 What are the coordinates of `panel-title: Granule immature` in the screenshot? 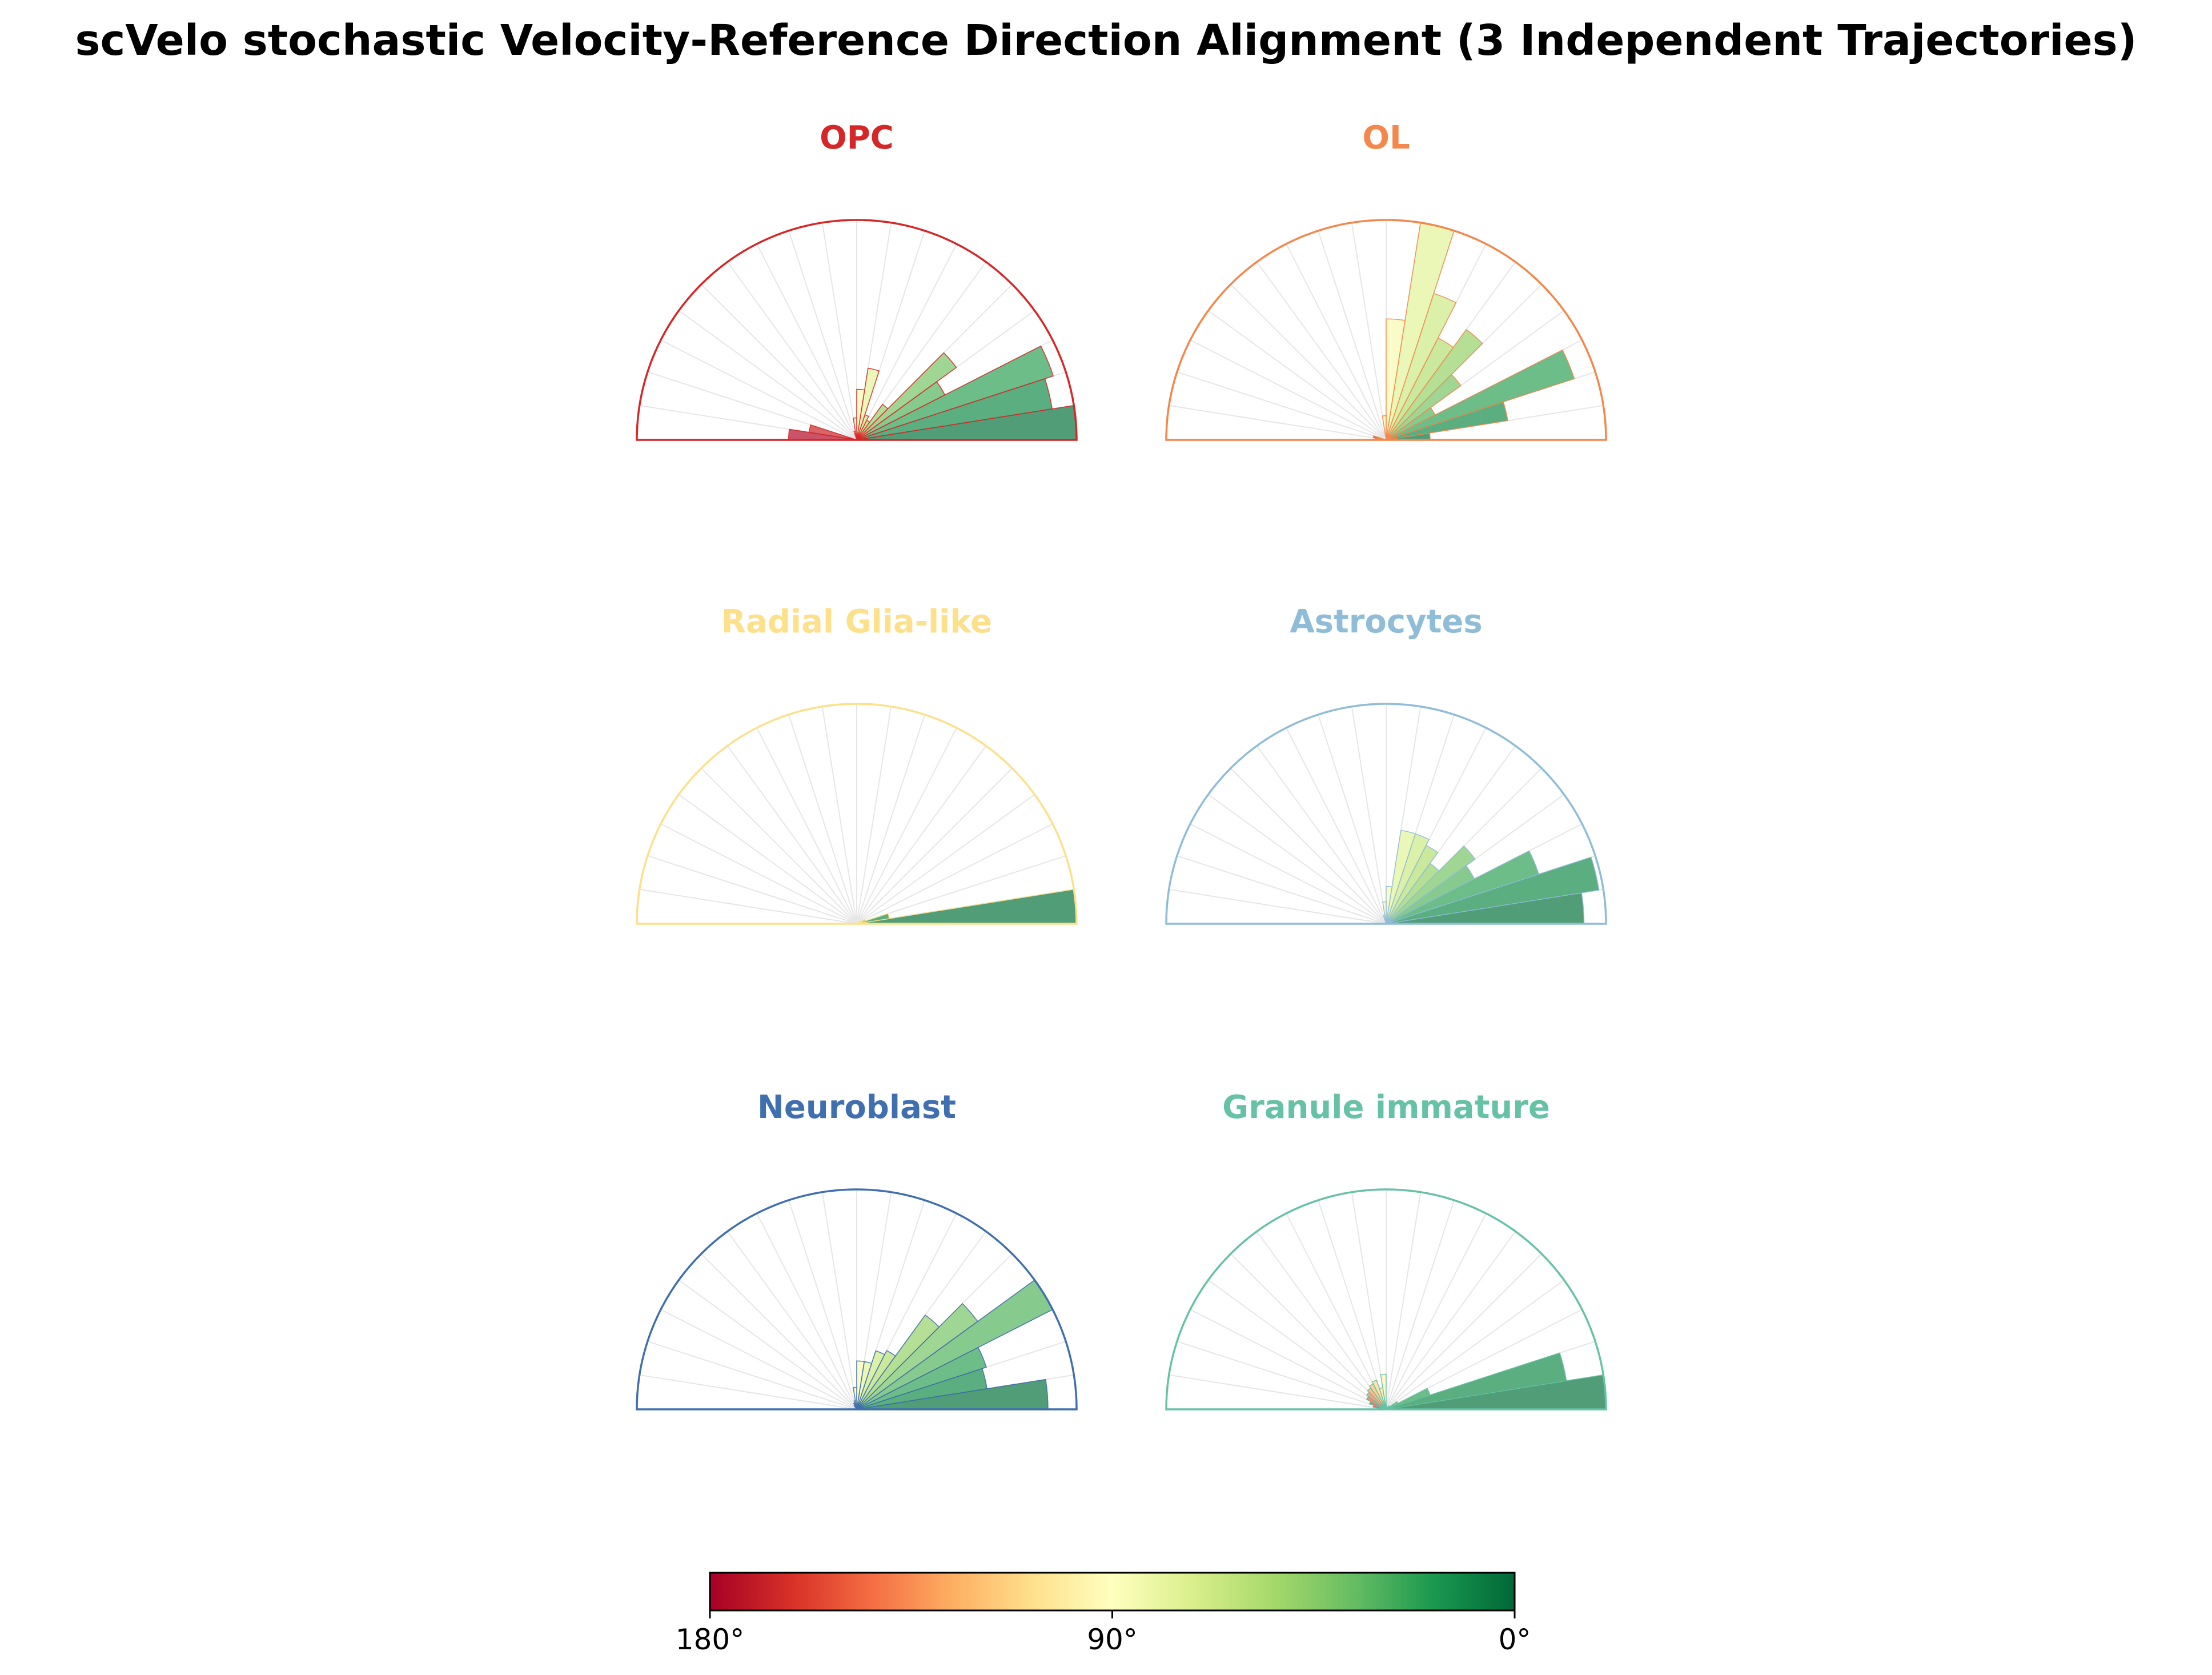 It's located at (1386, 1107).